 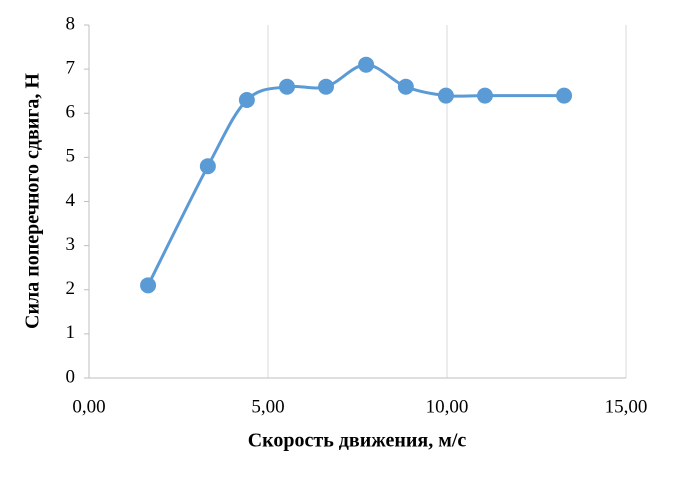 I want to click on x-tick-label: 10,00, so click(x=447, y=406).